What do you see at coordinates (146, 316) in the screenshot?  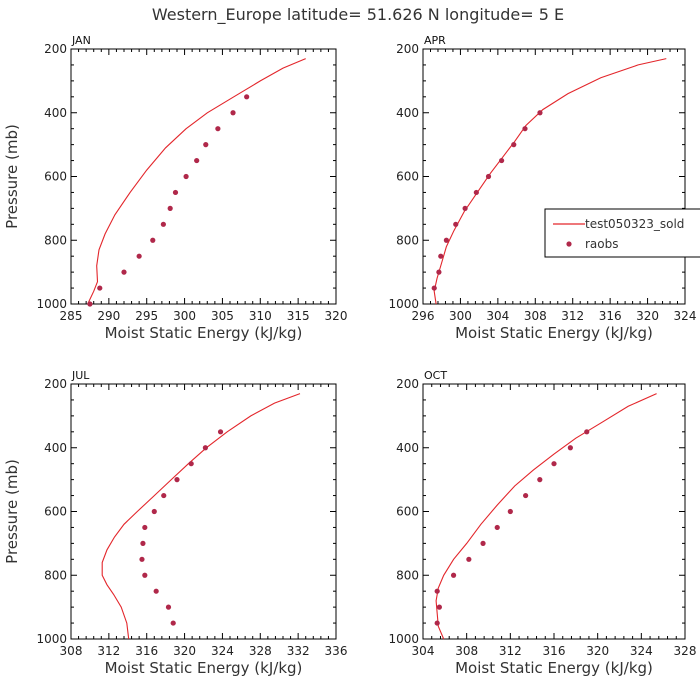 I see `x-tick-label: 295` at bounding box center [146, 316].